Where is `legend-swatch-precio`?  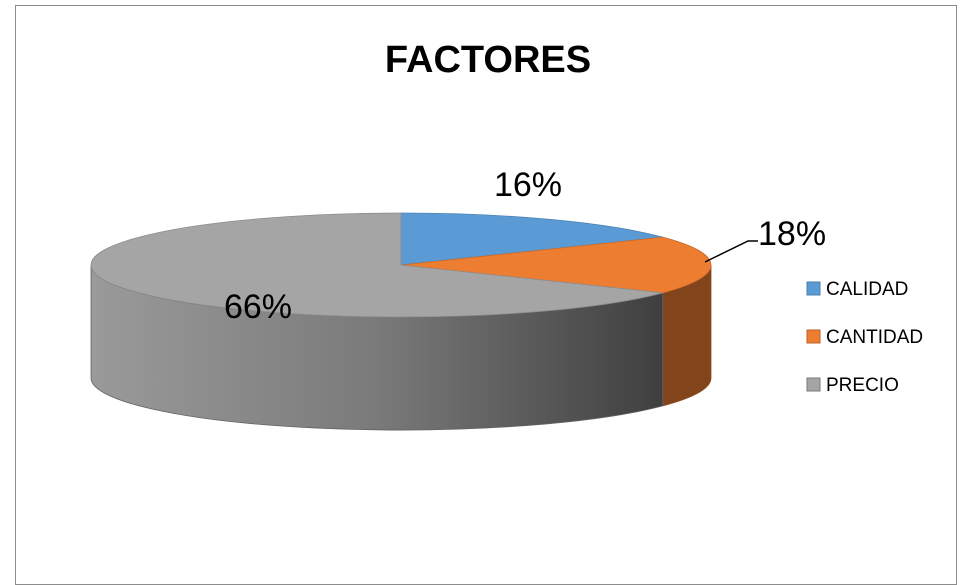
legend-swatch-precio is located at coordinates (813, 384).